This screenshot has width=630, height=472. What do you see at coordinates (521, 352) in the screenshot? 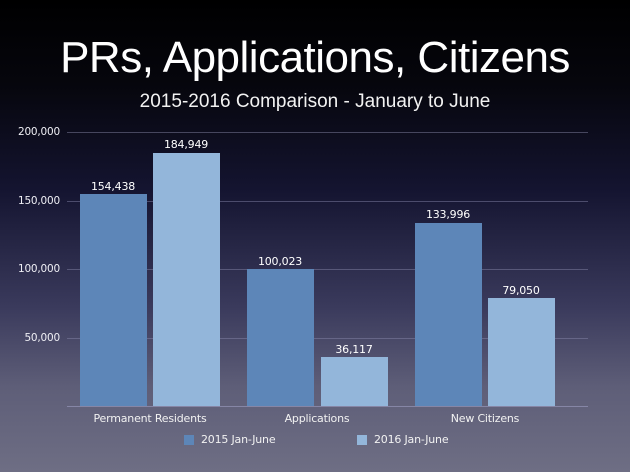
I see `bar-new-citizens-2016` at bounding box center [521, 352].